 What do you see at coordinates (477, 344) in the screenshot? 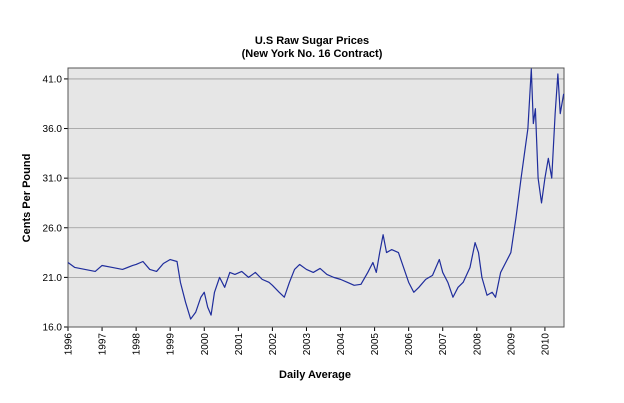
I see `x-tick-label: 2008` at bounding box center [477, 344].